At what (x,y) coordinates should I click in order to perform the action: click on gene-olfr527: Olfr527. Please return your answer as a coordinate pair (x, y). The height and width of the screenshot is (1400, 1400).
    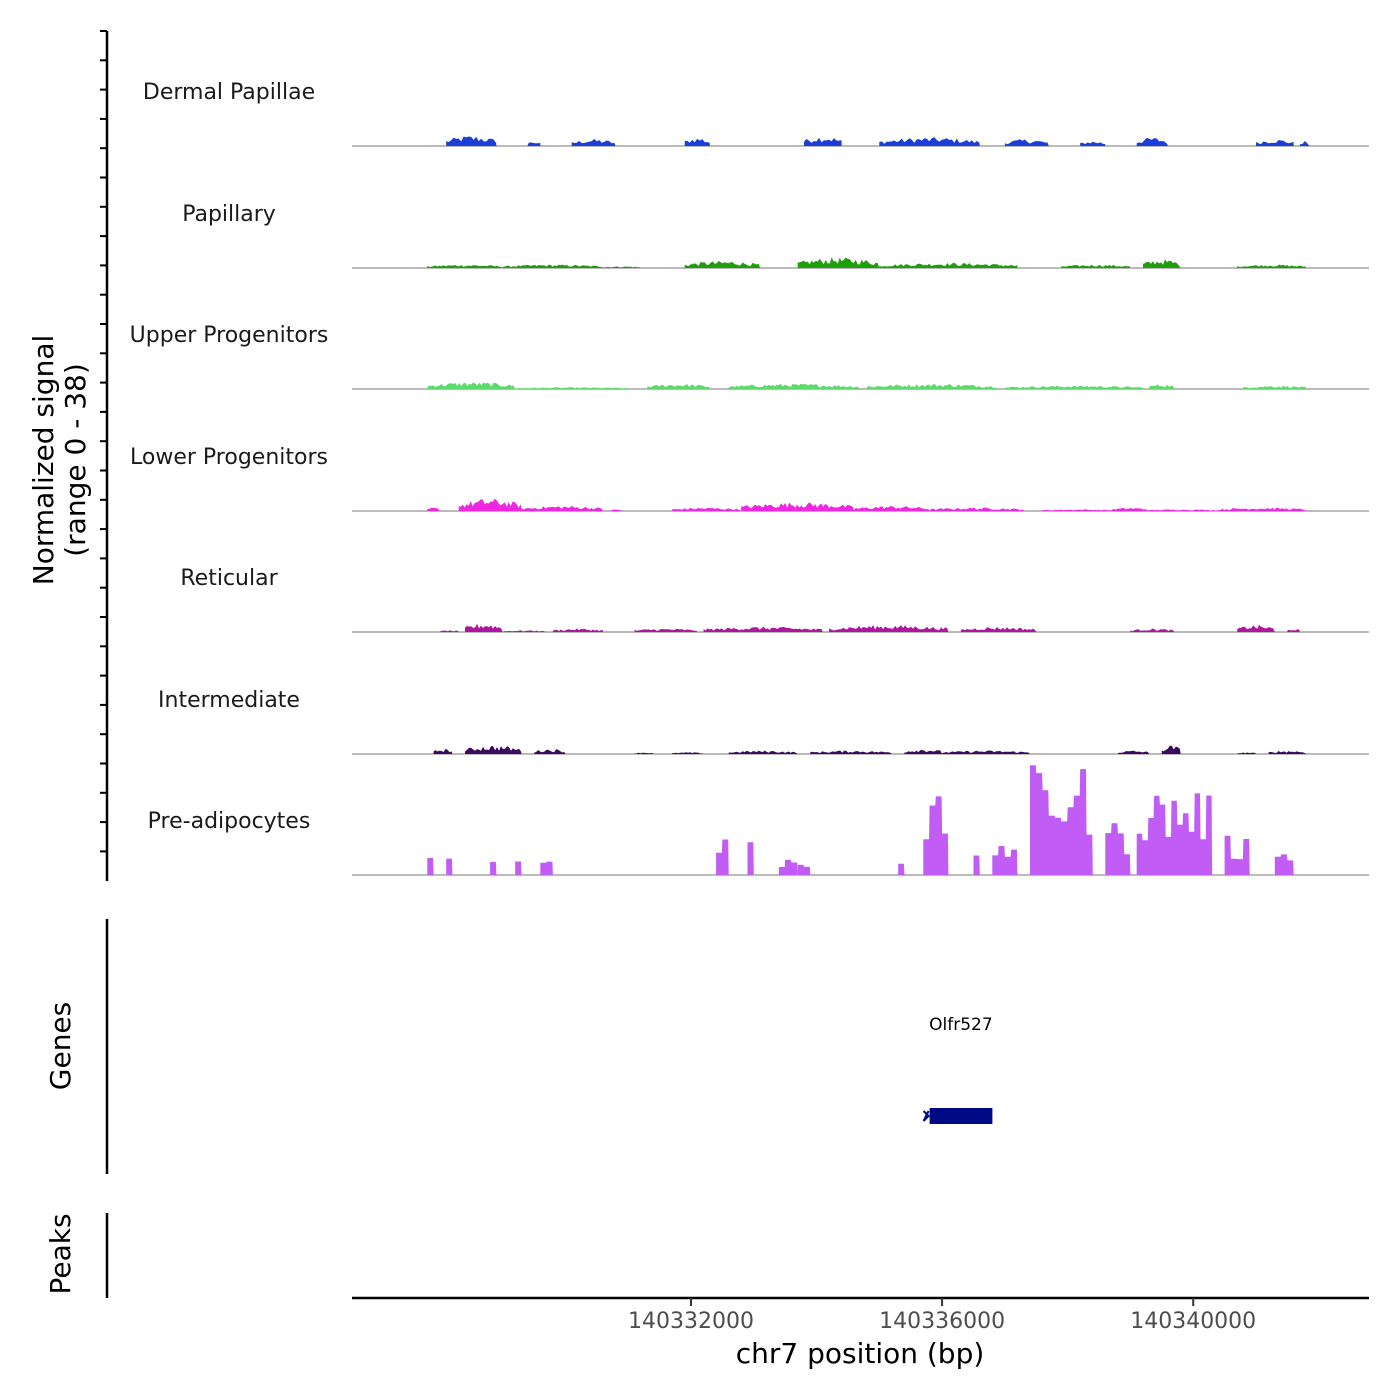
    Looking at the image, I should click on (957, 1069).